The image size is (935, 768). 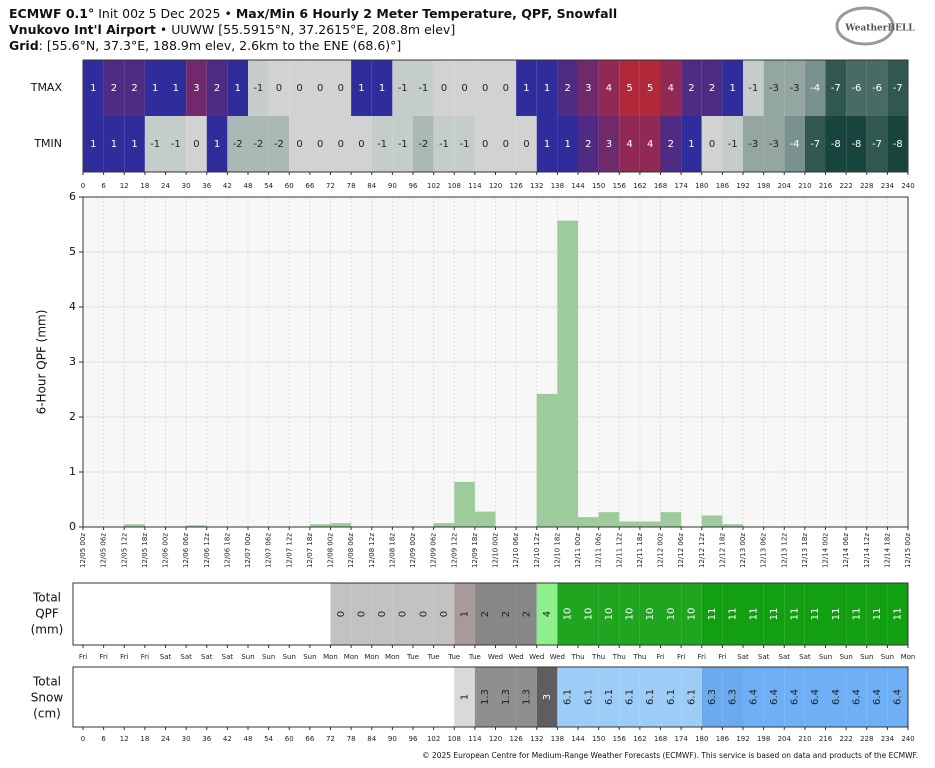 I want to click on panel-border, so click(x=490, y=614).